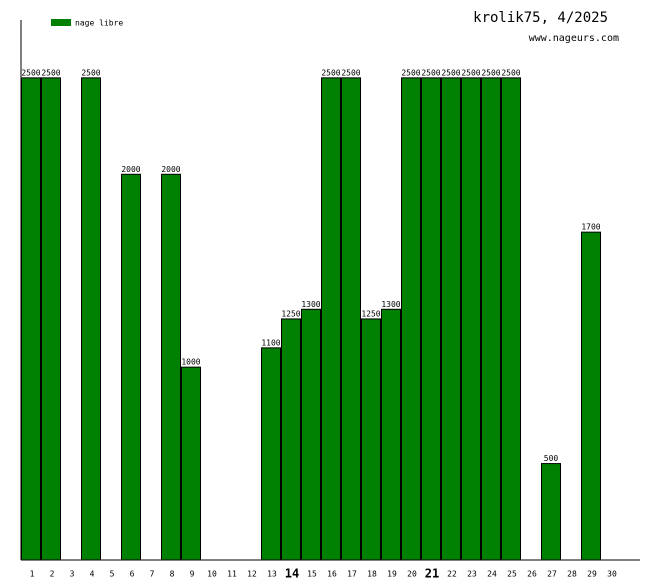  I want to click on x-tick-label: 7, so click(152, 574).